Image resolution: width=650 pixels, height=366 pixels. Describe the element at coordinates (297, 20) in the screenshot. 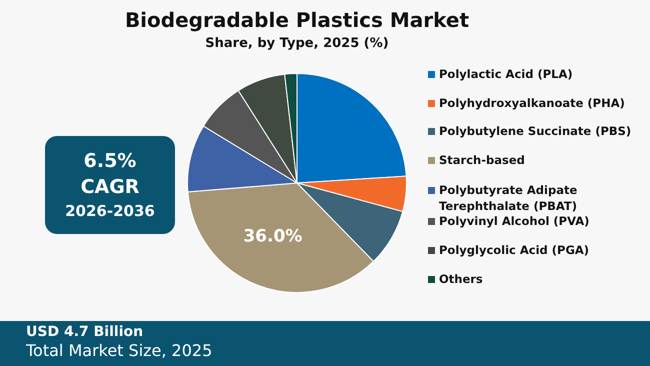

I see `chart-title: Biodegradable Plastics Market` at that location.